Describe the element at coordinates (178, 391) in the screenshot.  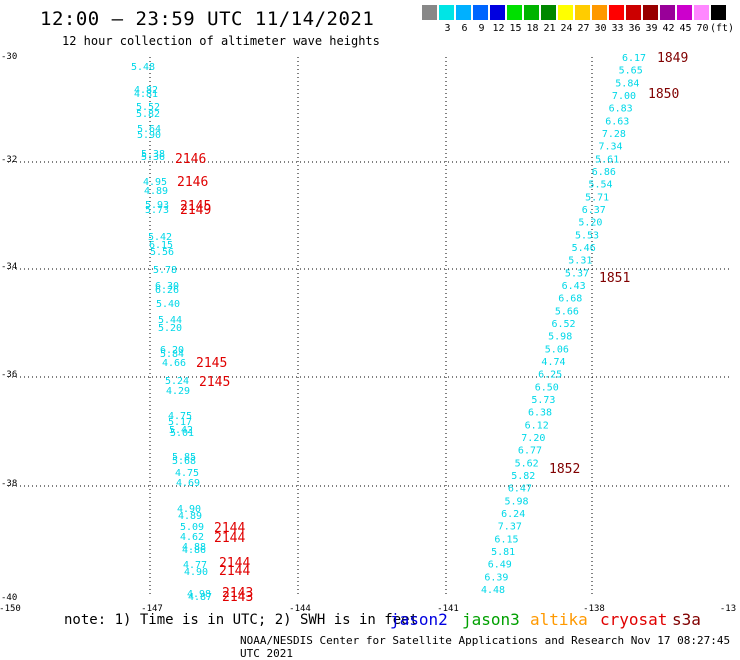
I see `wave-height-value: 4.29` at that location.